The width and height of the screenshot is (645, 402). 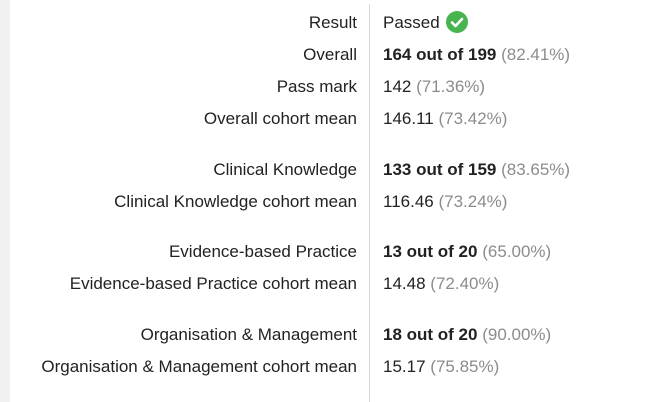 What do you see at coordinates (404, 366) in the screenshot?
I see `organisation-management-cohort-mean-score: 15.17` at bounding box center [404, 366].